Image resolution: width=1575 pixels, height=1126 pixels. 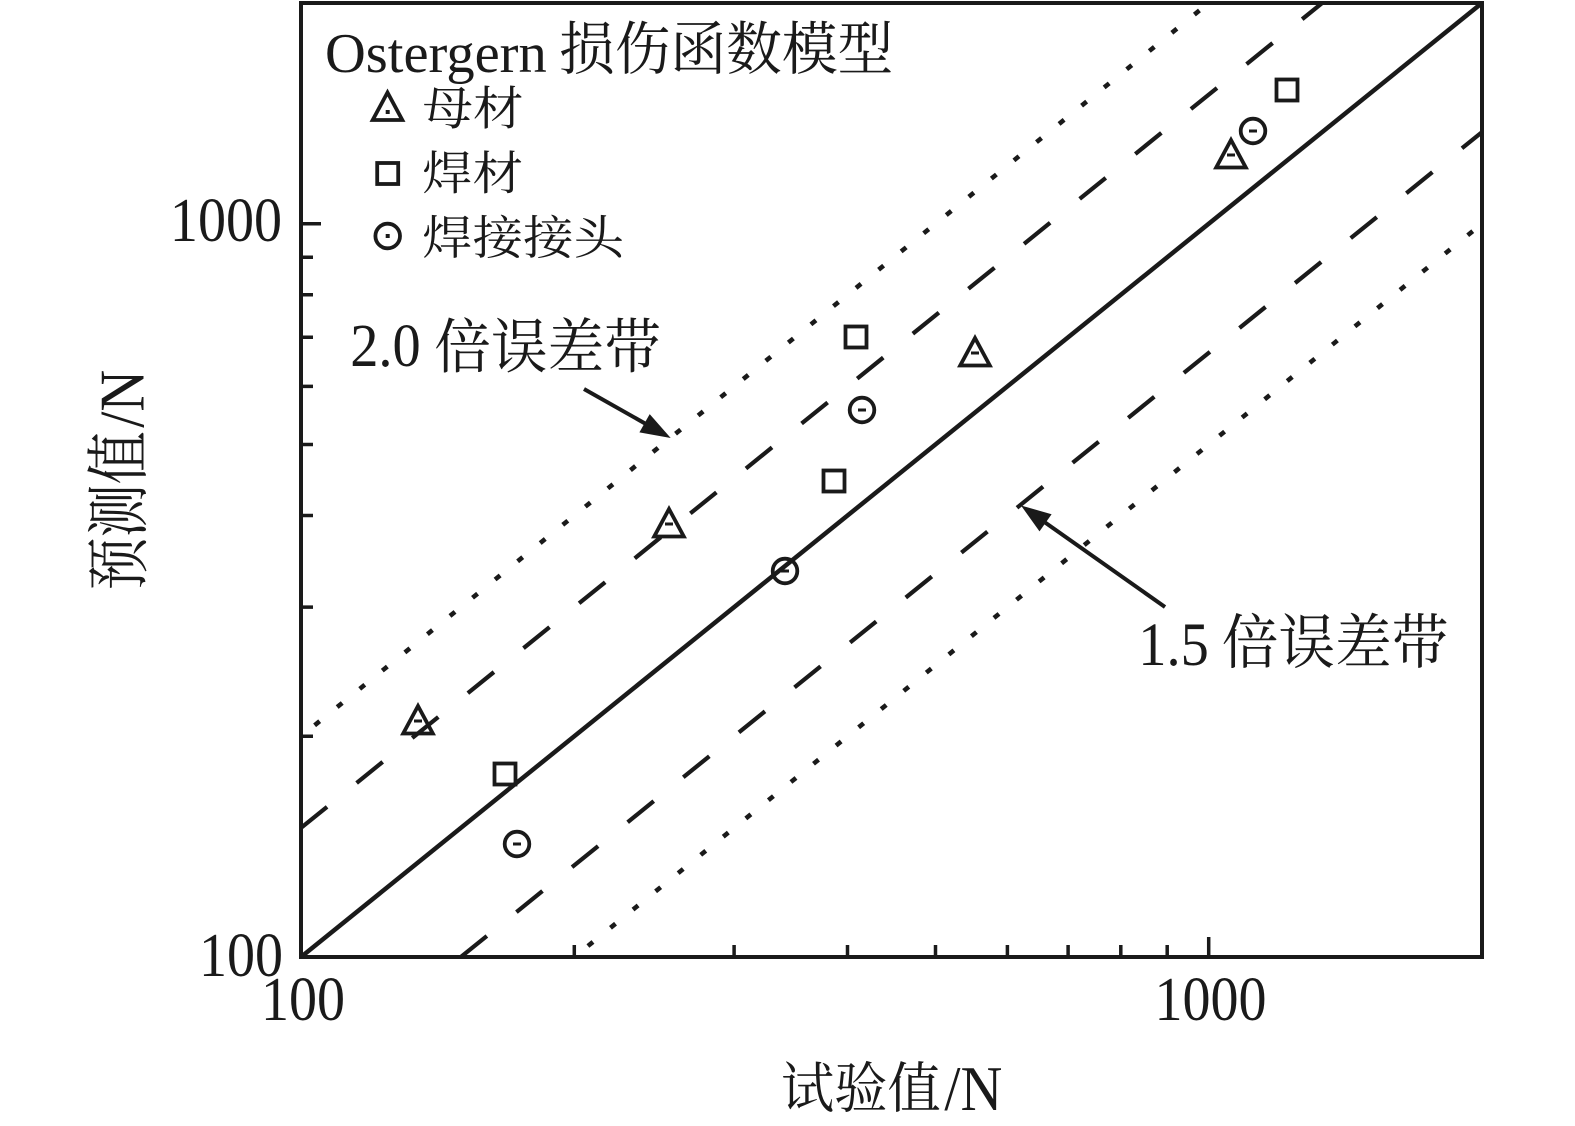 I want to click on svg-text: 1.5, so click(x=1173, y=645).